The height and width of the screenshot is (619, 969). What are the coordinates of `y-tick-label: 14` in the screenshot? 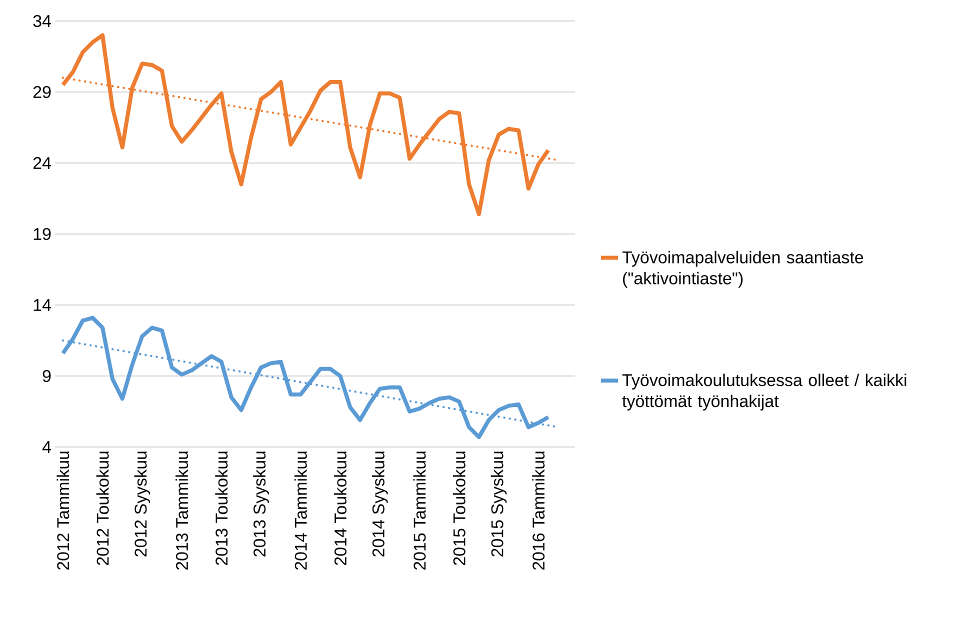 It's located at (42, 305).